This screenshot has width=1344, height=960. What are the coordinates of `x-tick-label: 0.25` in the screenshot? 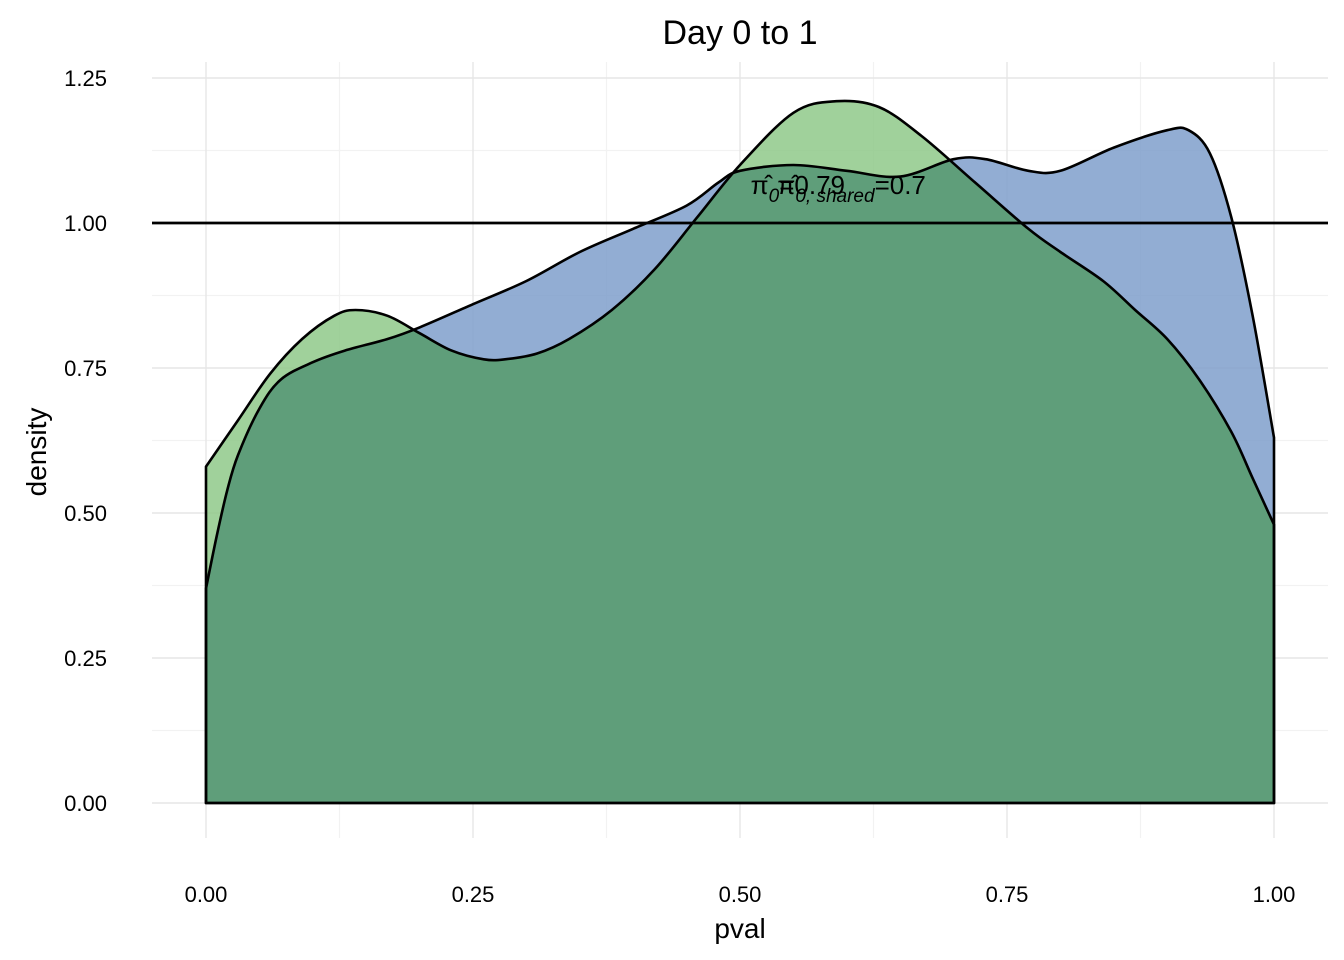 It's located at (473, 894).